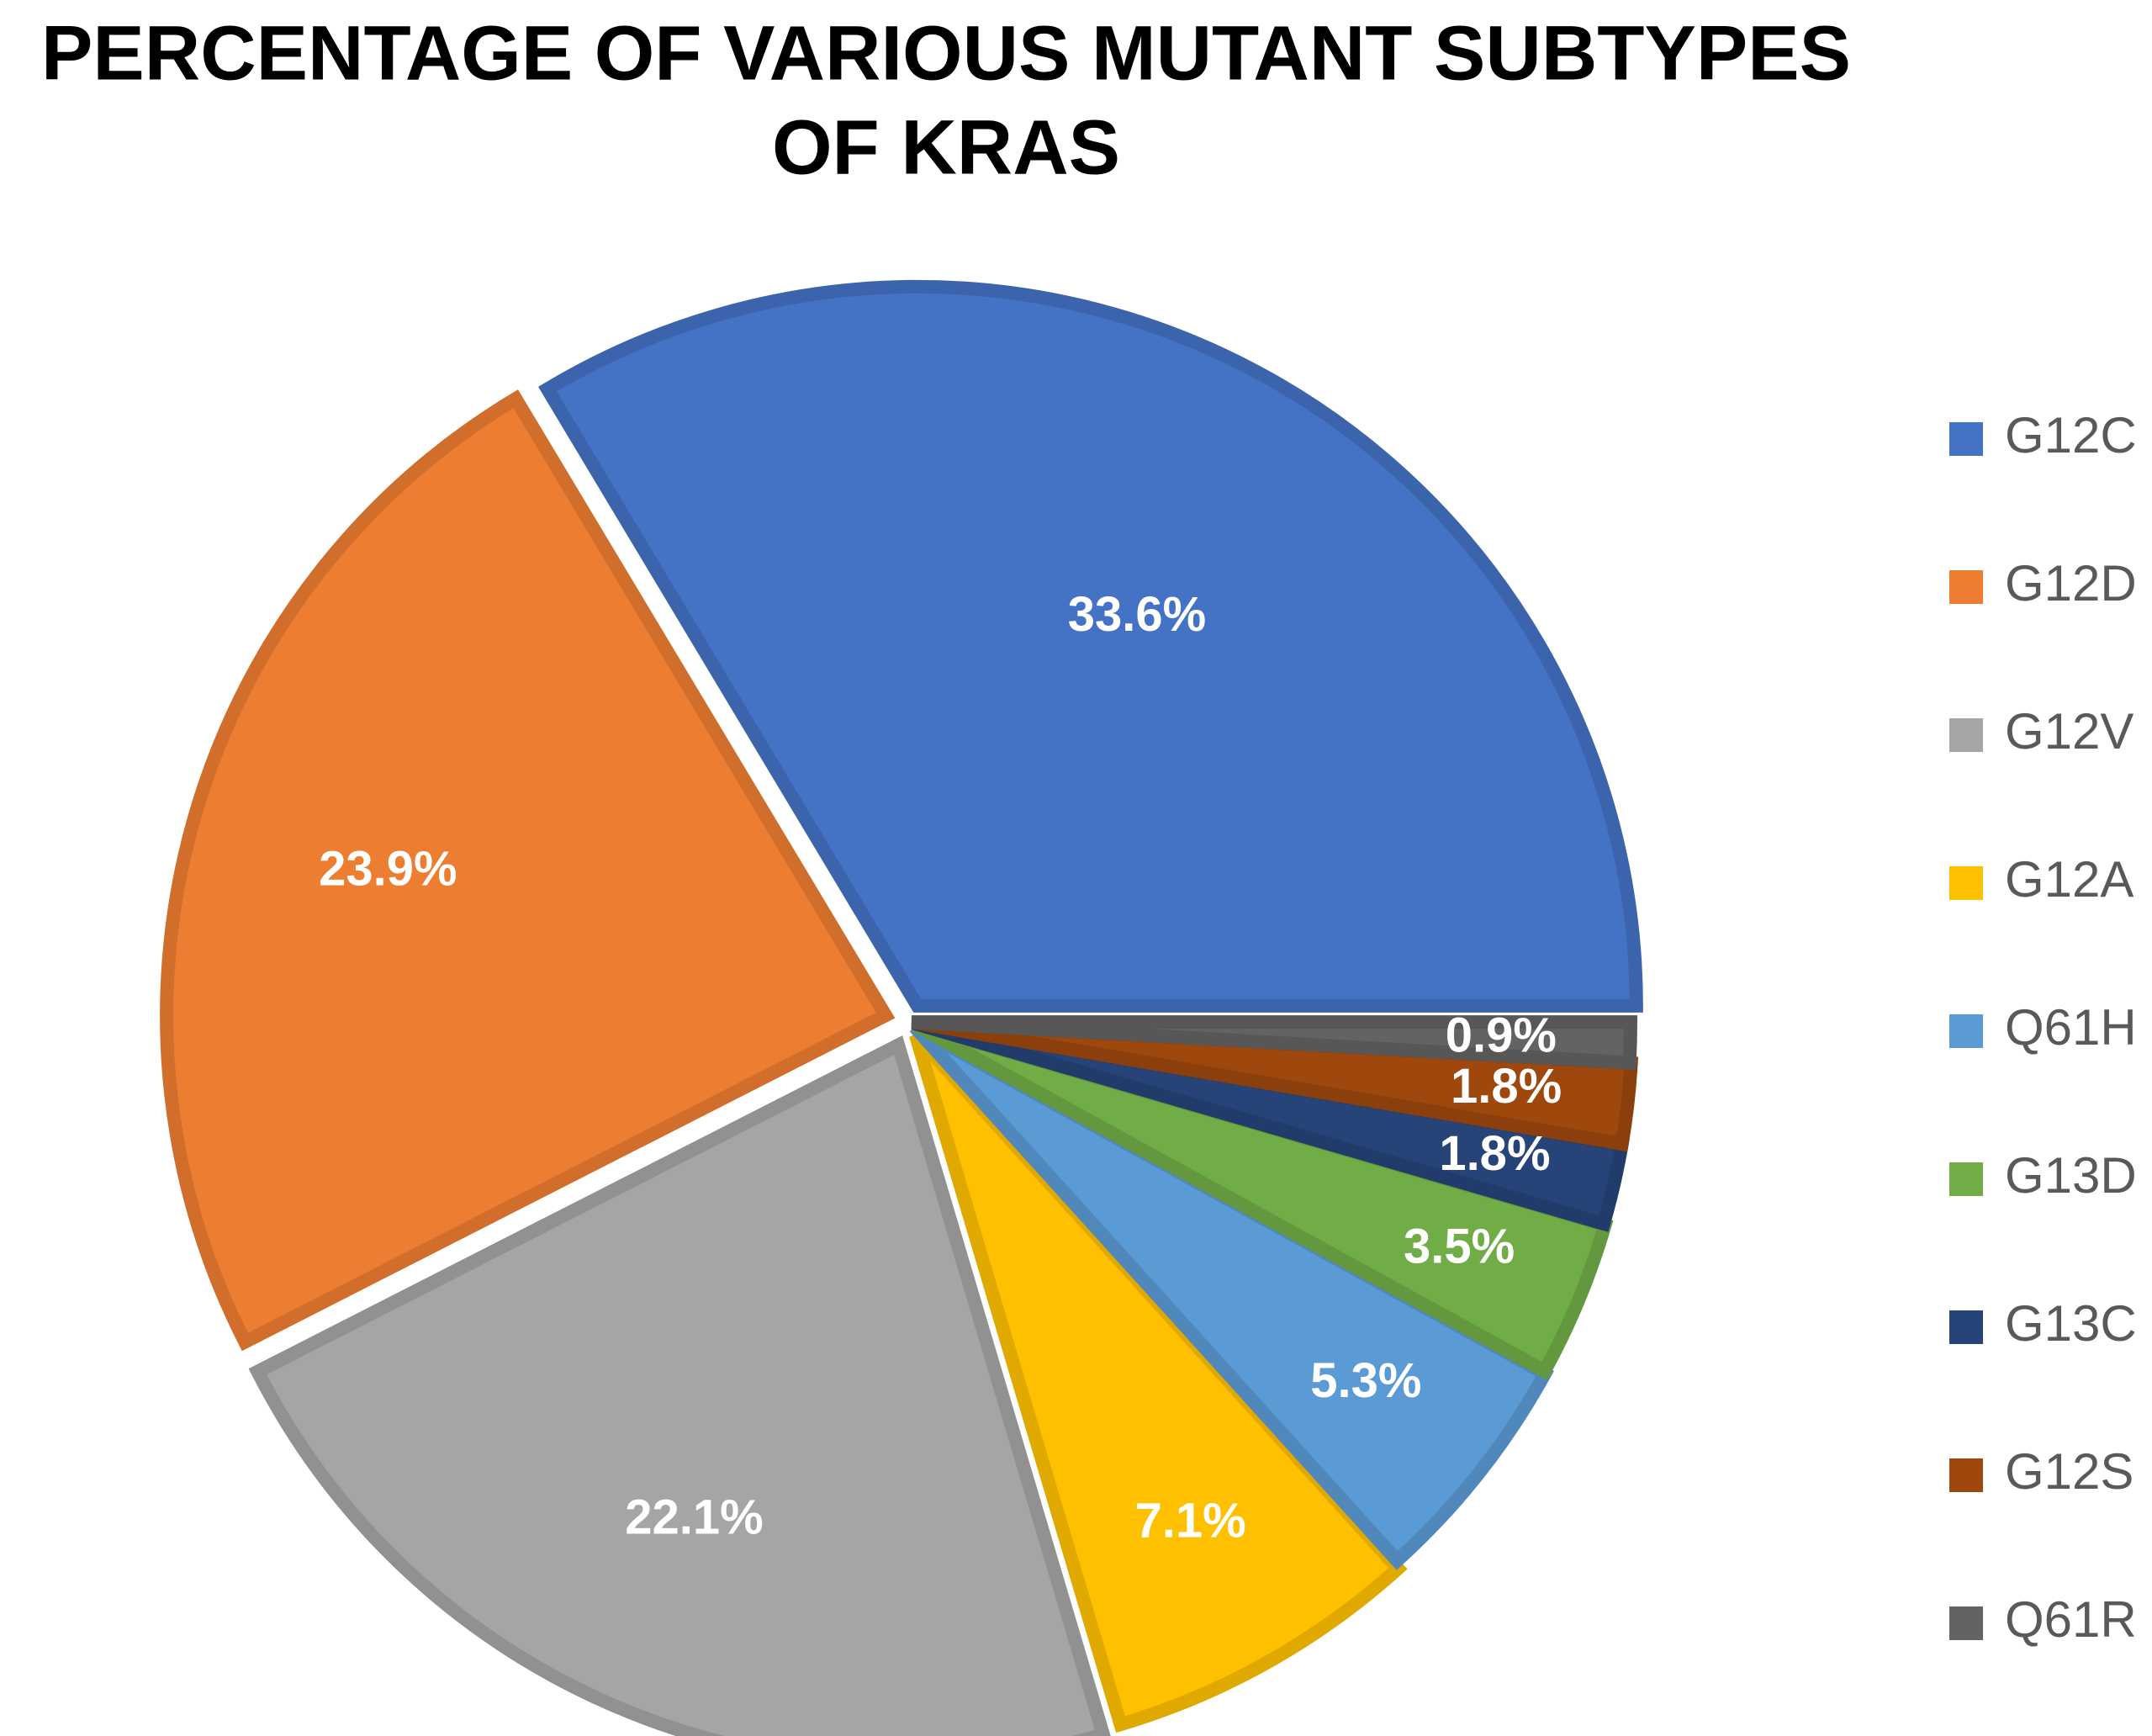  Describe the element at coordinates (1966, 1031) in the screenshot. I see `legend-swatch-q61h` at that location.